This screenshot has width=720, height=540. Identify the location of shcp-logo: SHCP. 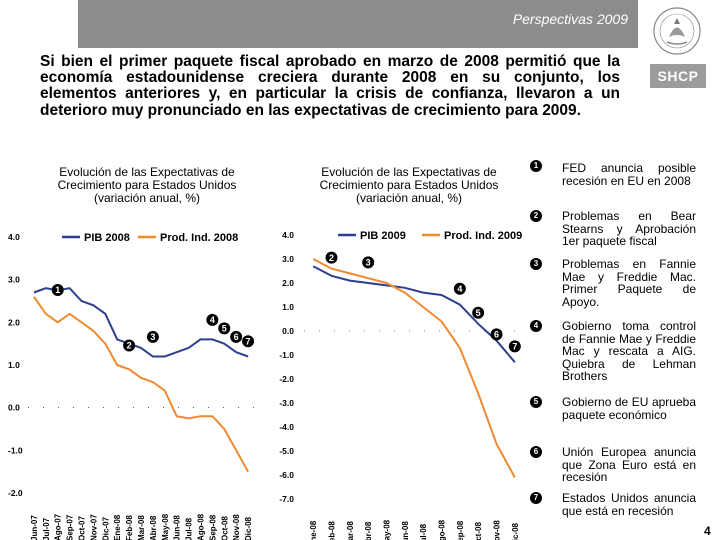
(678, 76).